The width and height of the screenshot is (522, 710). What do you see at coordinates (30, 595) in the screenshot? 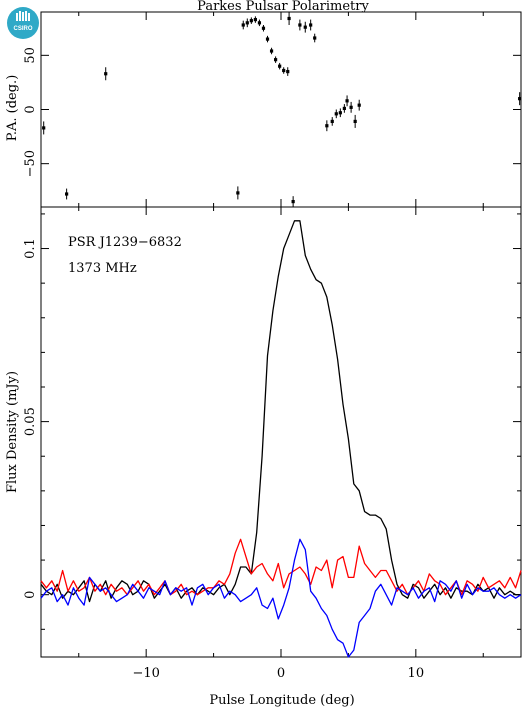
I see `y-tick-label: 0` at bounding box center [30, 595].